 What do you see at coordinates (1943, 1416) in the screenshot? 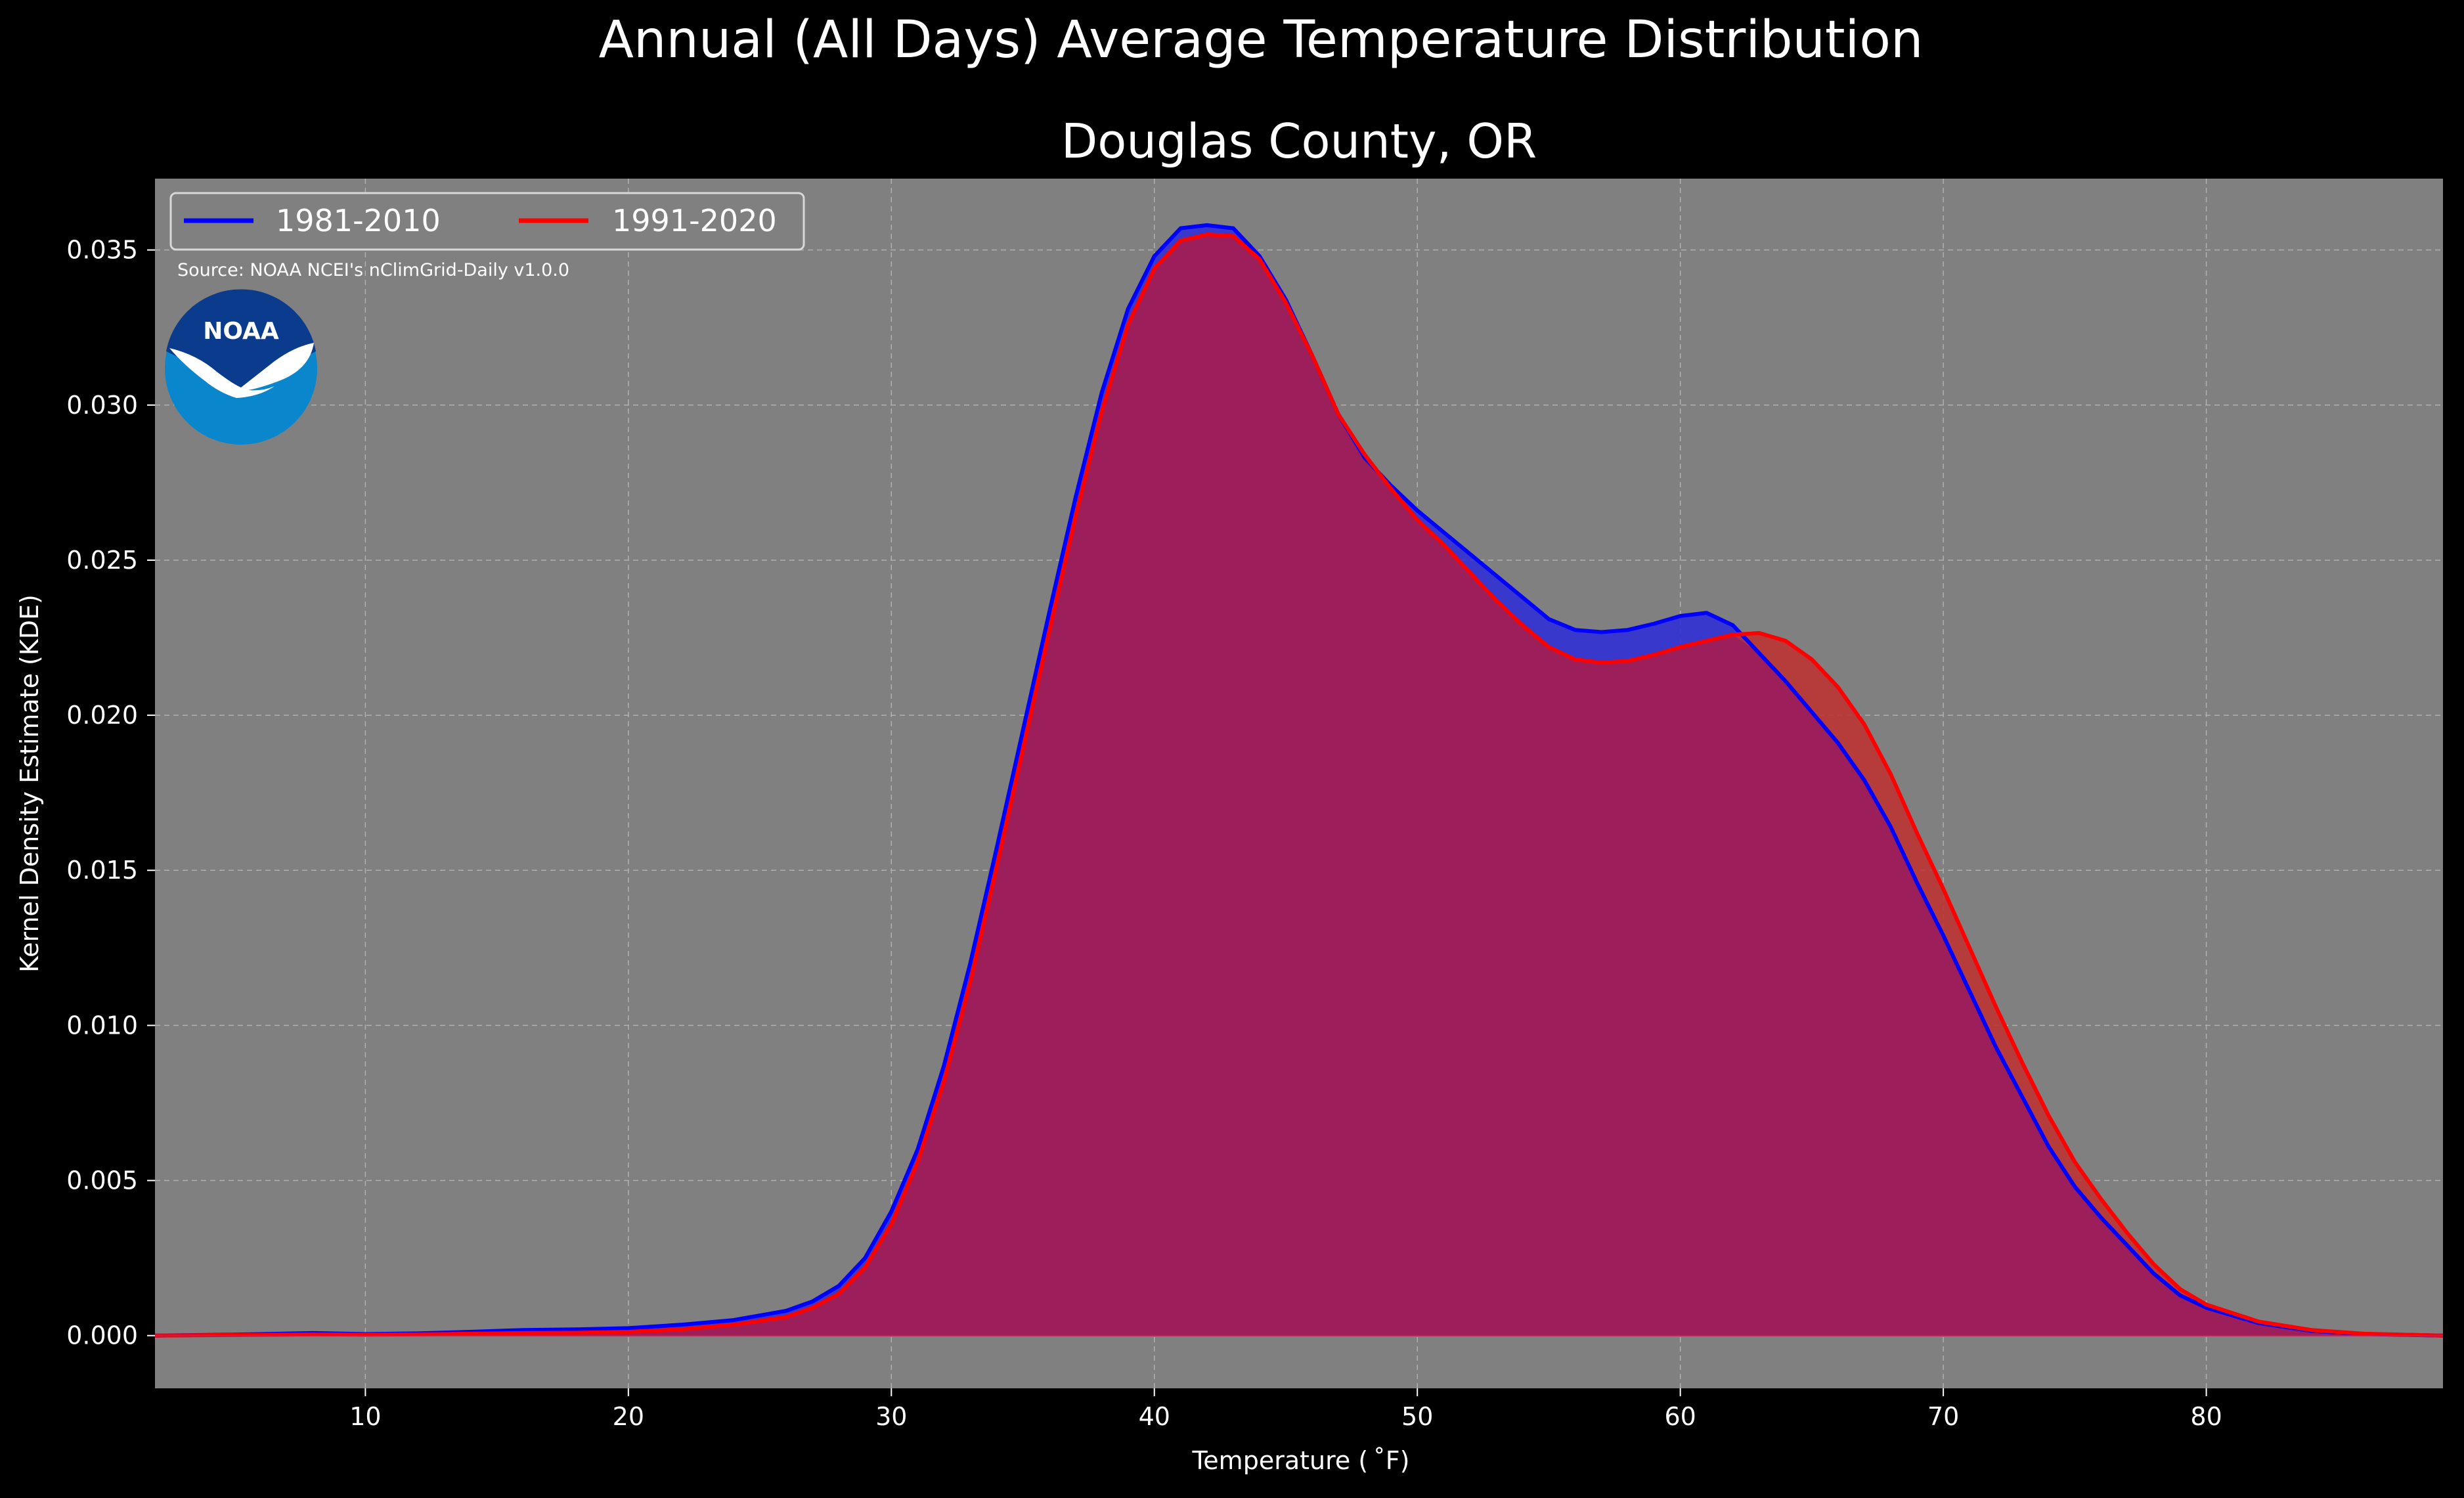
I see `x-tick-label: 70` at bounding box center [1943, 1416].